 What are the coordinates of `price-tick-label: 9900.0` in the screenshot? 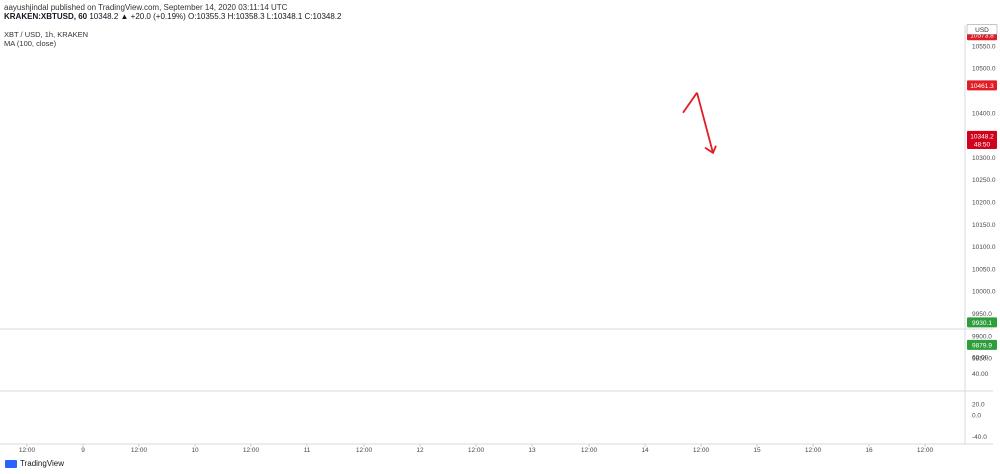 It's located at (982, 336).